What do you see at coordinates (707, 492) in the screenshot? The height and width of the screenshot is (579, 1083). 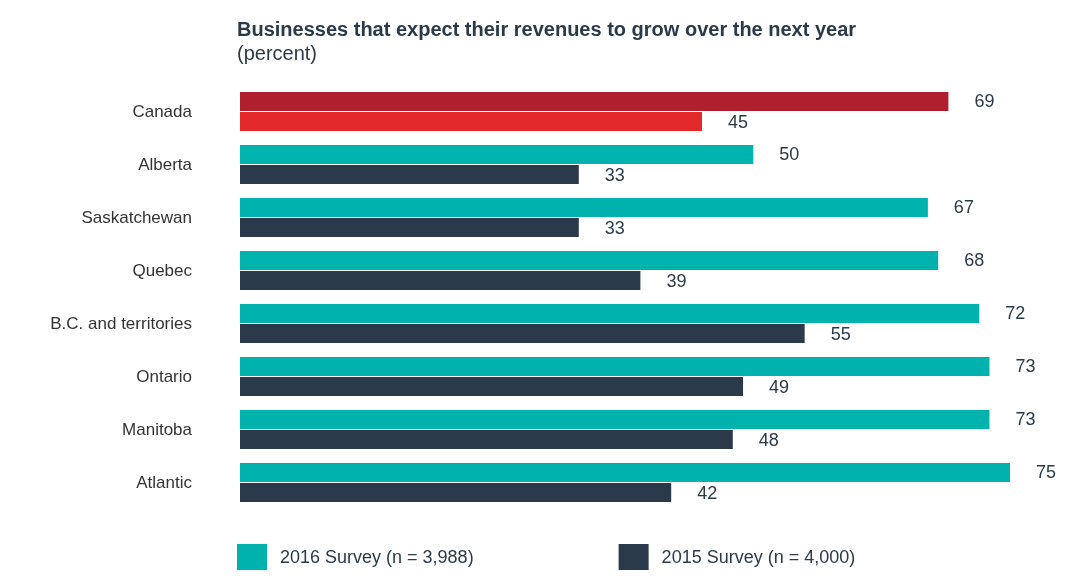 I see `data-label: 42` at bounding box center [707, 492].